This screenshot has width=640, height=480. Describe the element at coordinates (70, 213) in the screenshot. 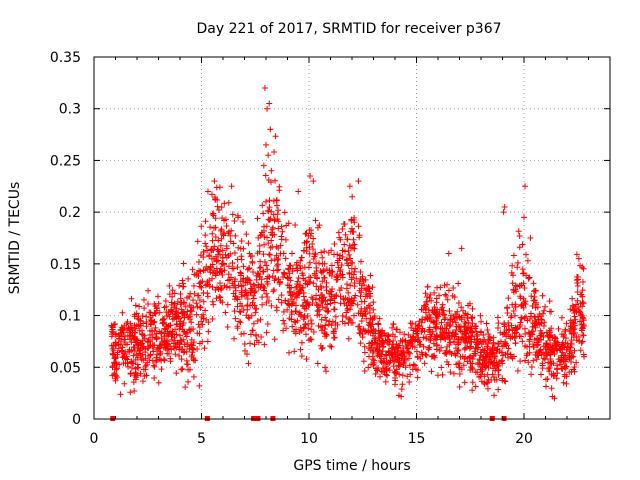

I see `y-tick-label: 0.2` at that location.